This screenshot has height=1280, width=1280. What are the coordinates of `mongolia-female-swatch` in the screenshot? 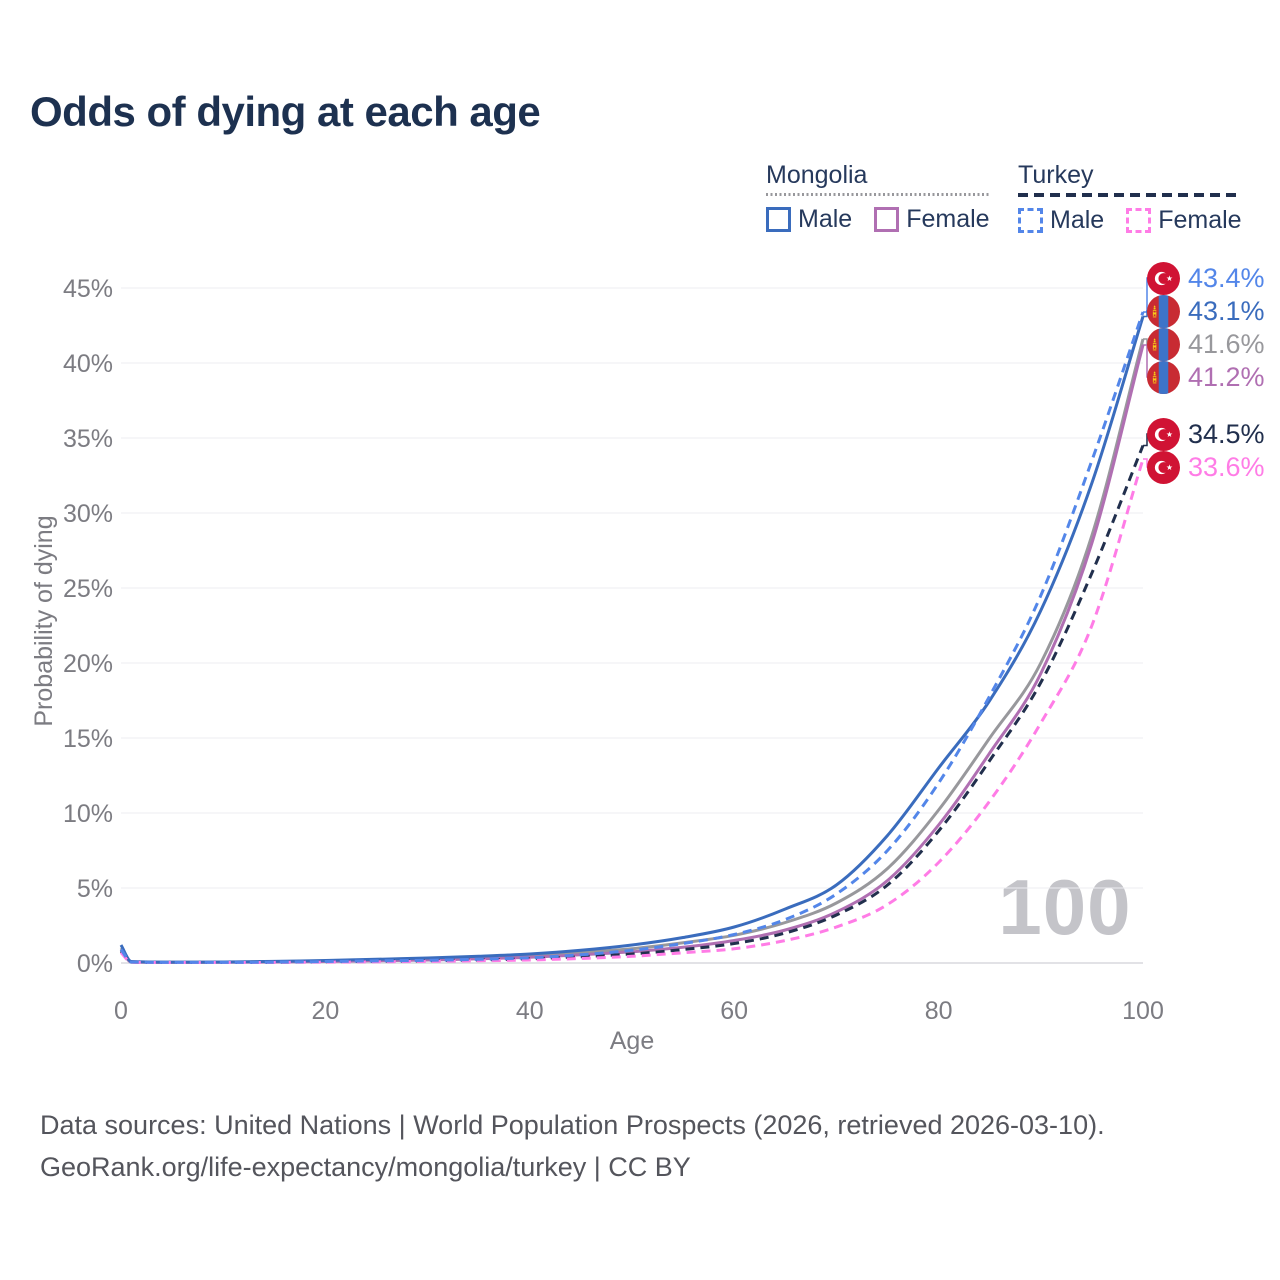 It's located at (887, 219).